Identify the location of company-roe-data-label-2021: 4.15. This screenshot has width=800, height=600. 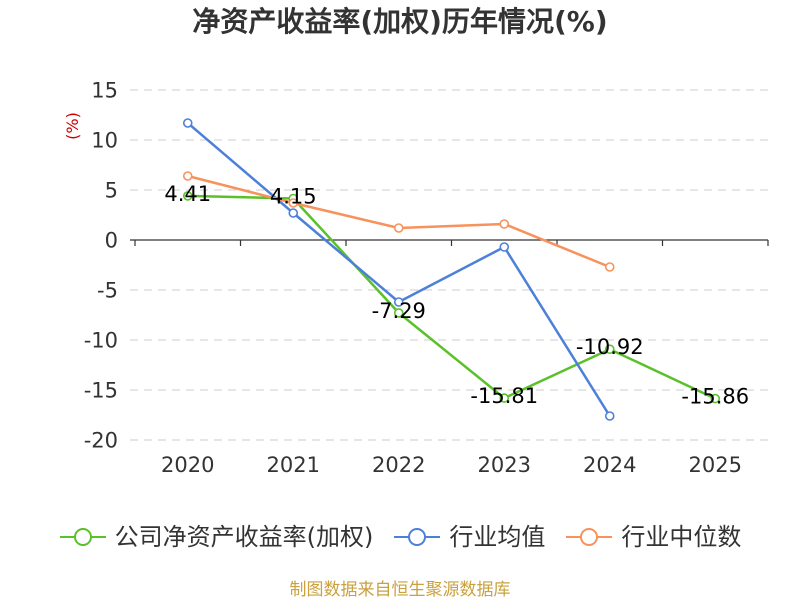
(293, 197).